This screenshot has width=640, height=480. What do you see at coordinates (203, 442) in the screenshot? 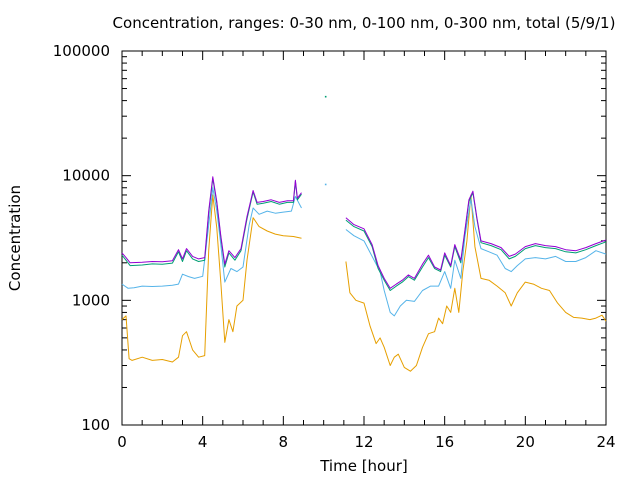
I see `x-tick-label: 4` at bounding box center [203, 442].